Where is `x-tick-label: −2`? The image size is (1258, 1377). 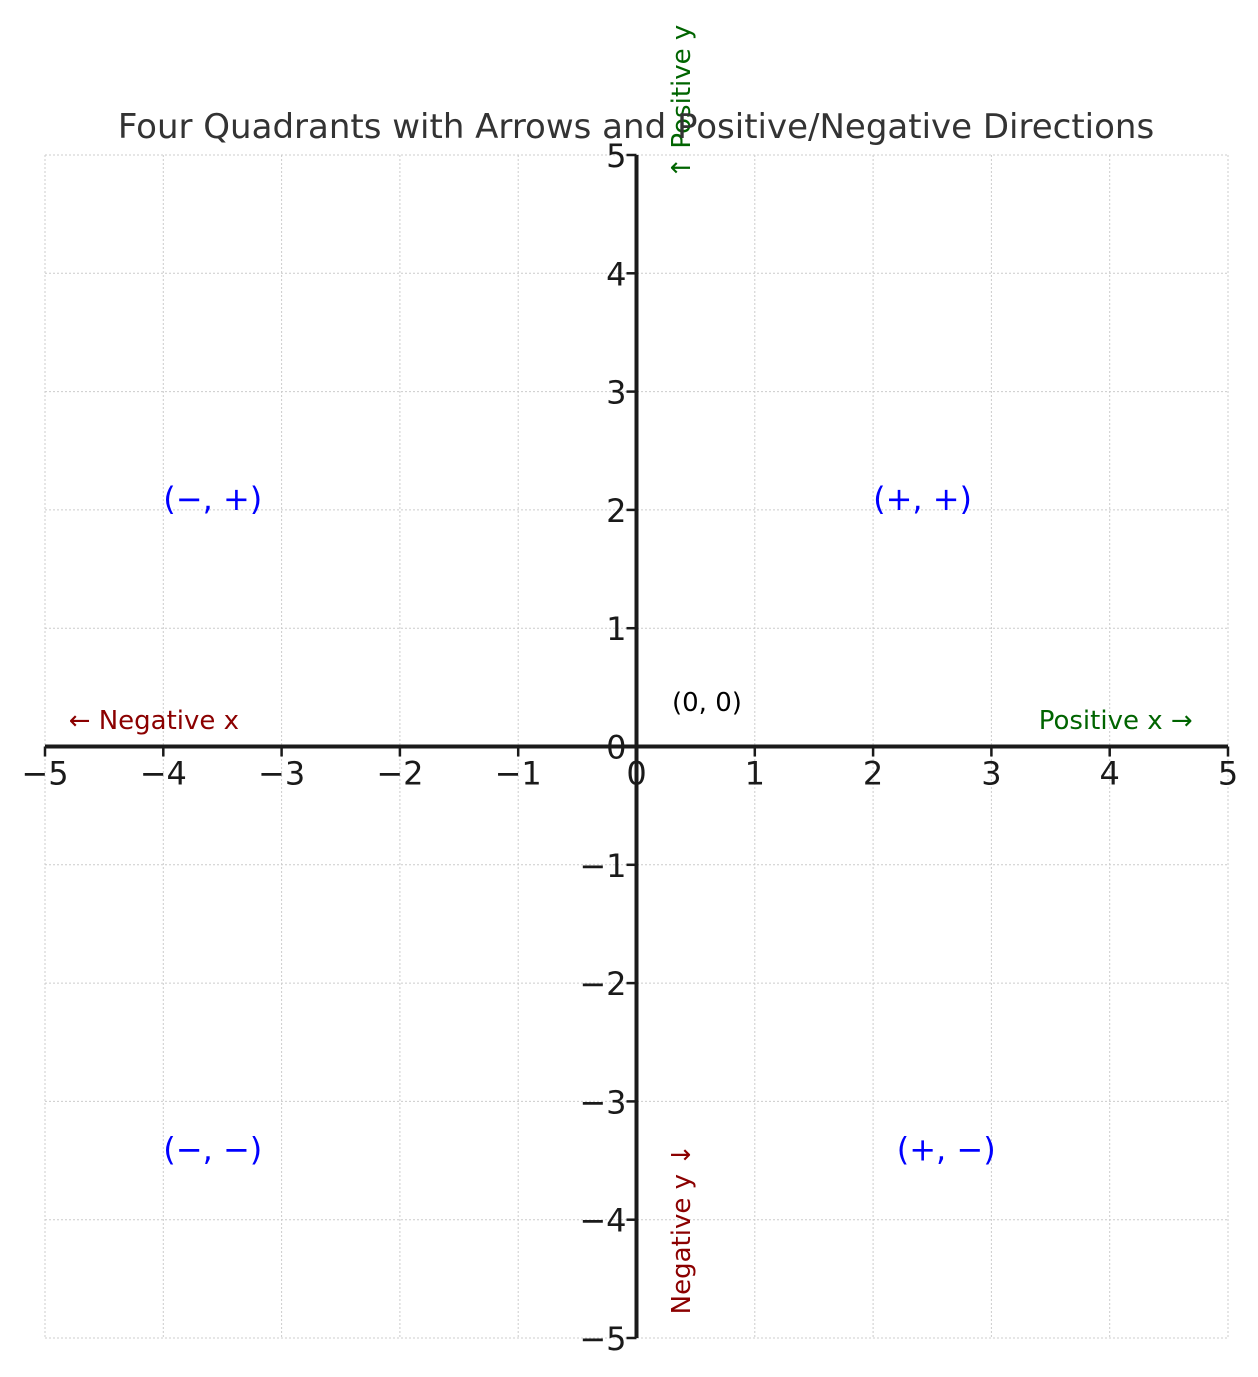 x-tick-label: −2 is located at coordinates (399, 774).